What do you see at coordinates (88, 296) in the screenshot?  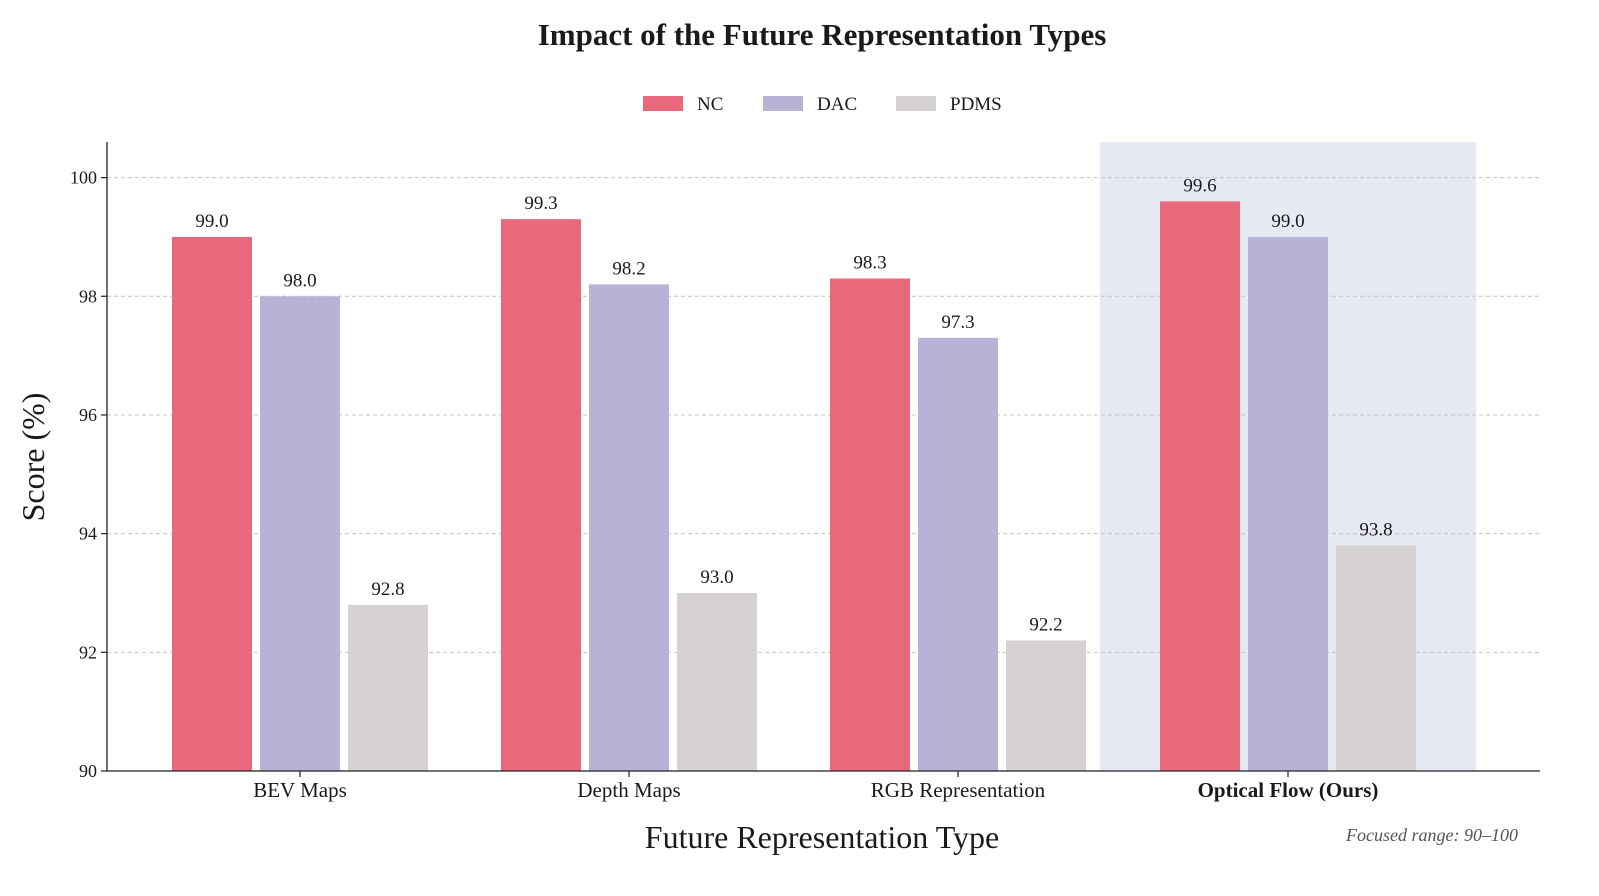 I see `y-tick-label: 98` at bounding box center [88, 296].